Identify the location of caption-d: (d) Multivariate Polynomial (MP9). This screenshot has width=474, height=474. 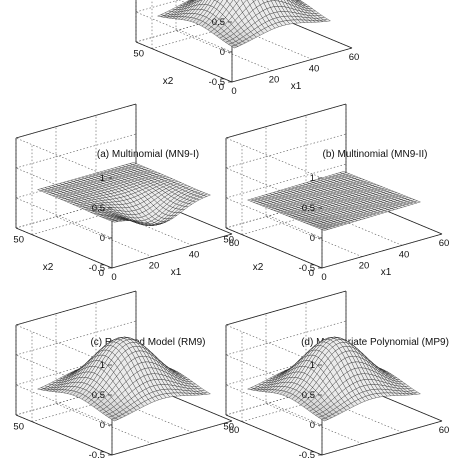
(375, 342).